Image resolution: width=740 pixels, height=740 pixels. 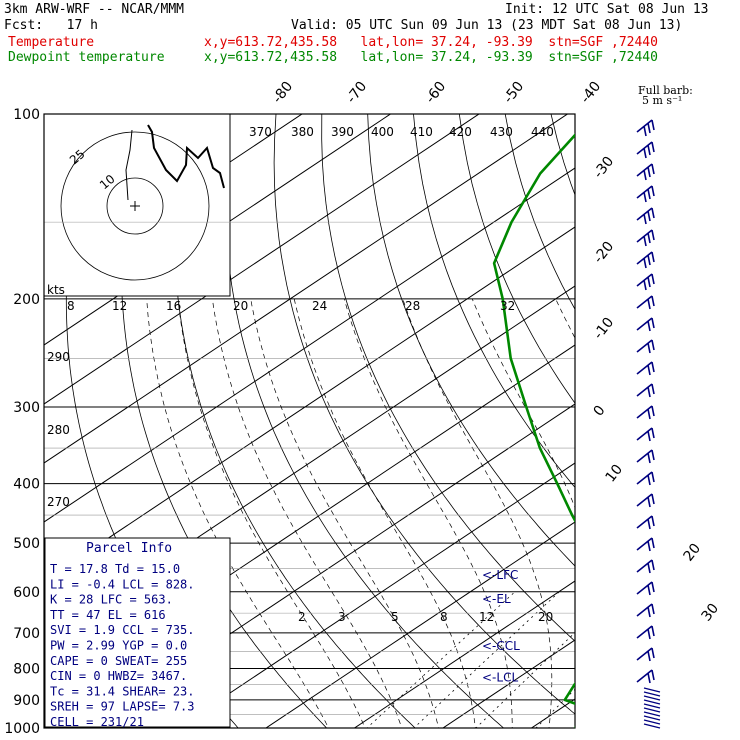 I want to click on pressure-tick-label: 200, so click(x=26, y=300).